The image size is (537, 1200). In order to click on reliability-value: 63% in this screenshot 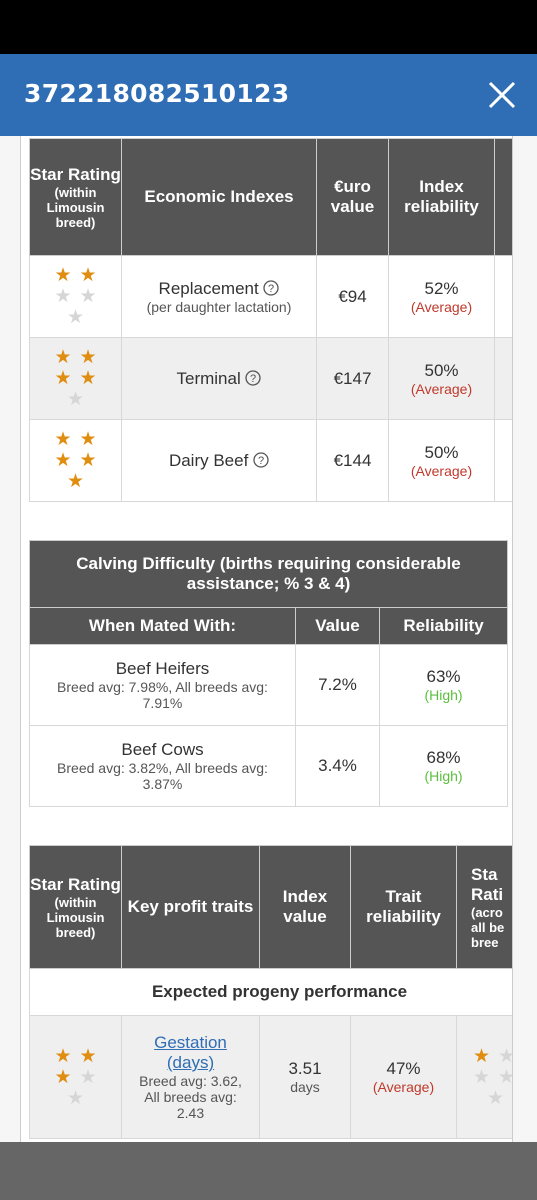, I will do `click(443, 676)`.